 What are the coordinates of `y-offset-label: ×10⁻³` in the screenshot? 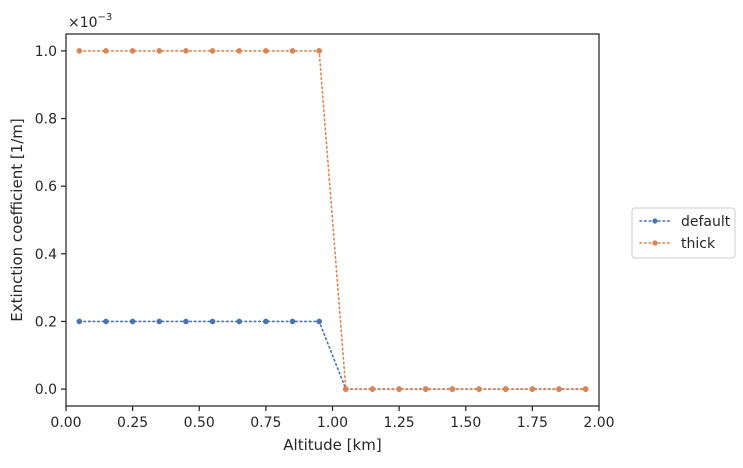 It's located at (90, 21).